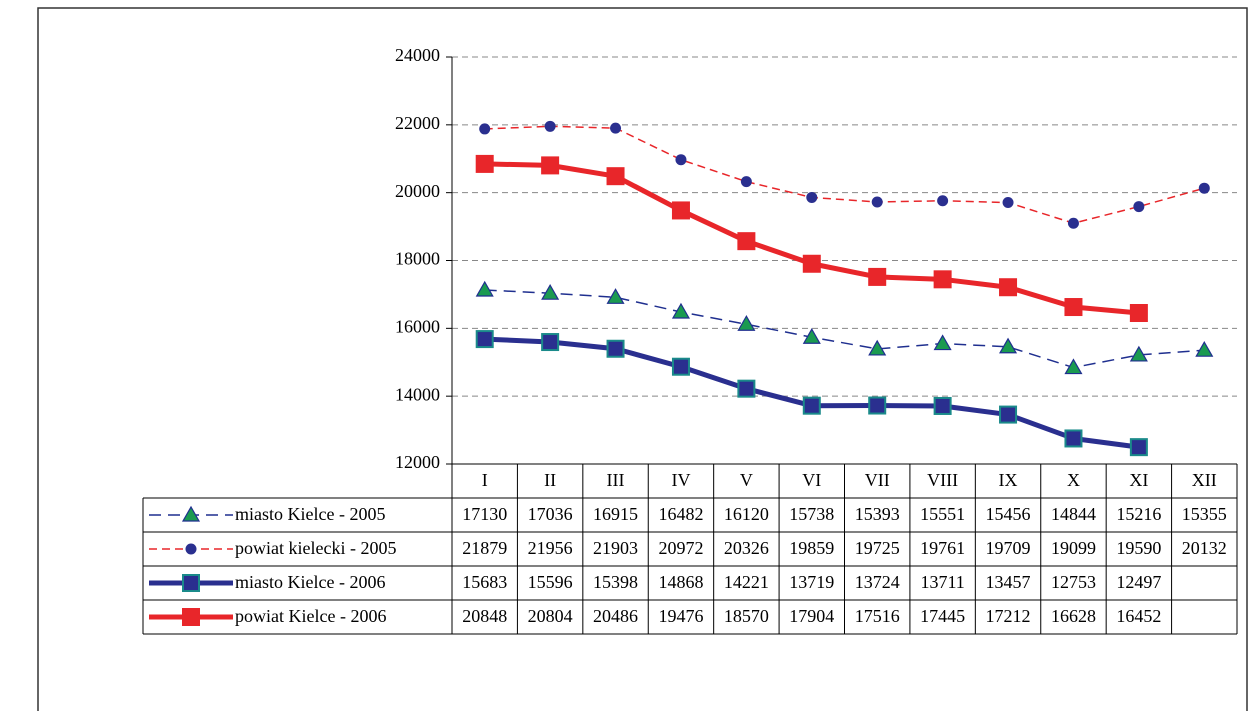 The width and height of the screenshot is (1253, 716). What do you see at coordinates (1008, 582) in the screenshot?
I see `table-value: 13457` at bounding box center [1008, 582].